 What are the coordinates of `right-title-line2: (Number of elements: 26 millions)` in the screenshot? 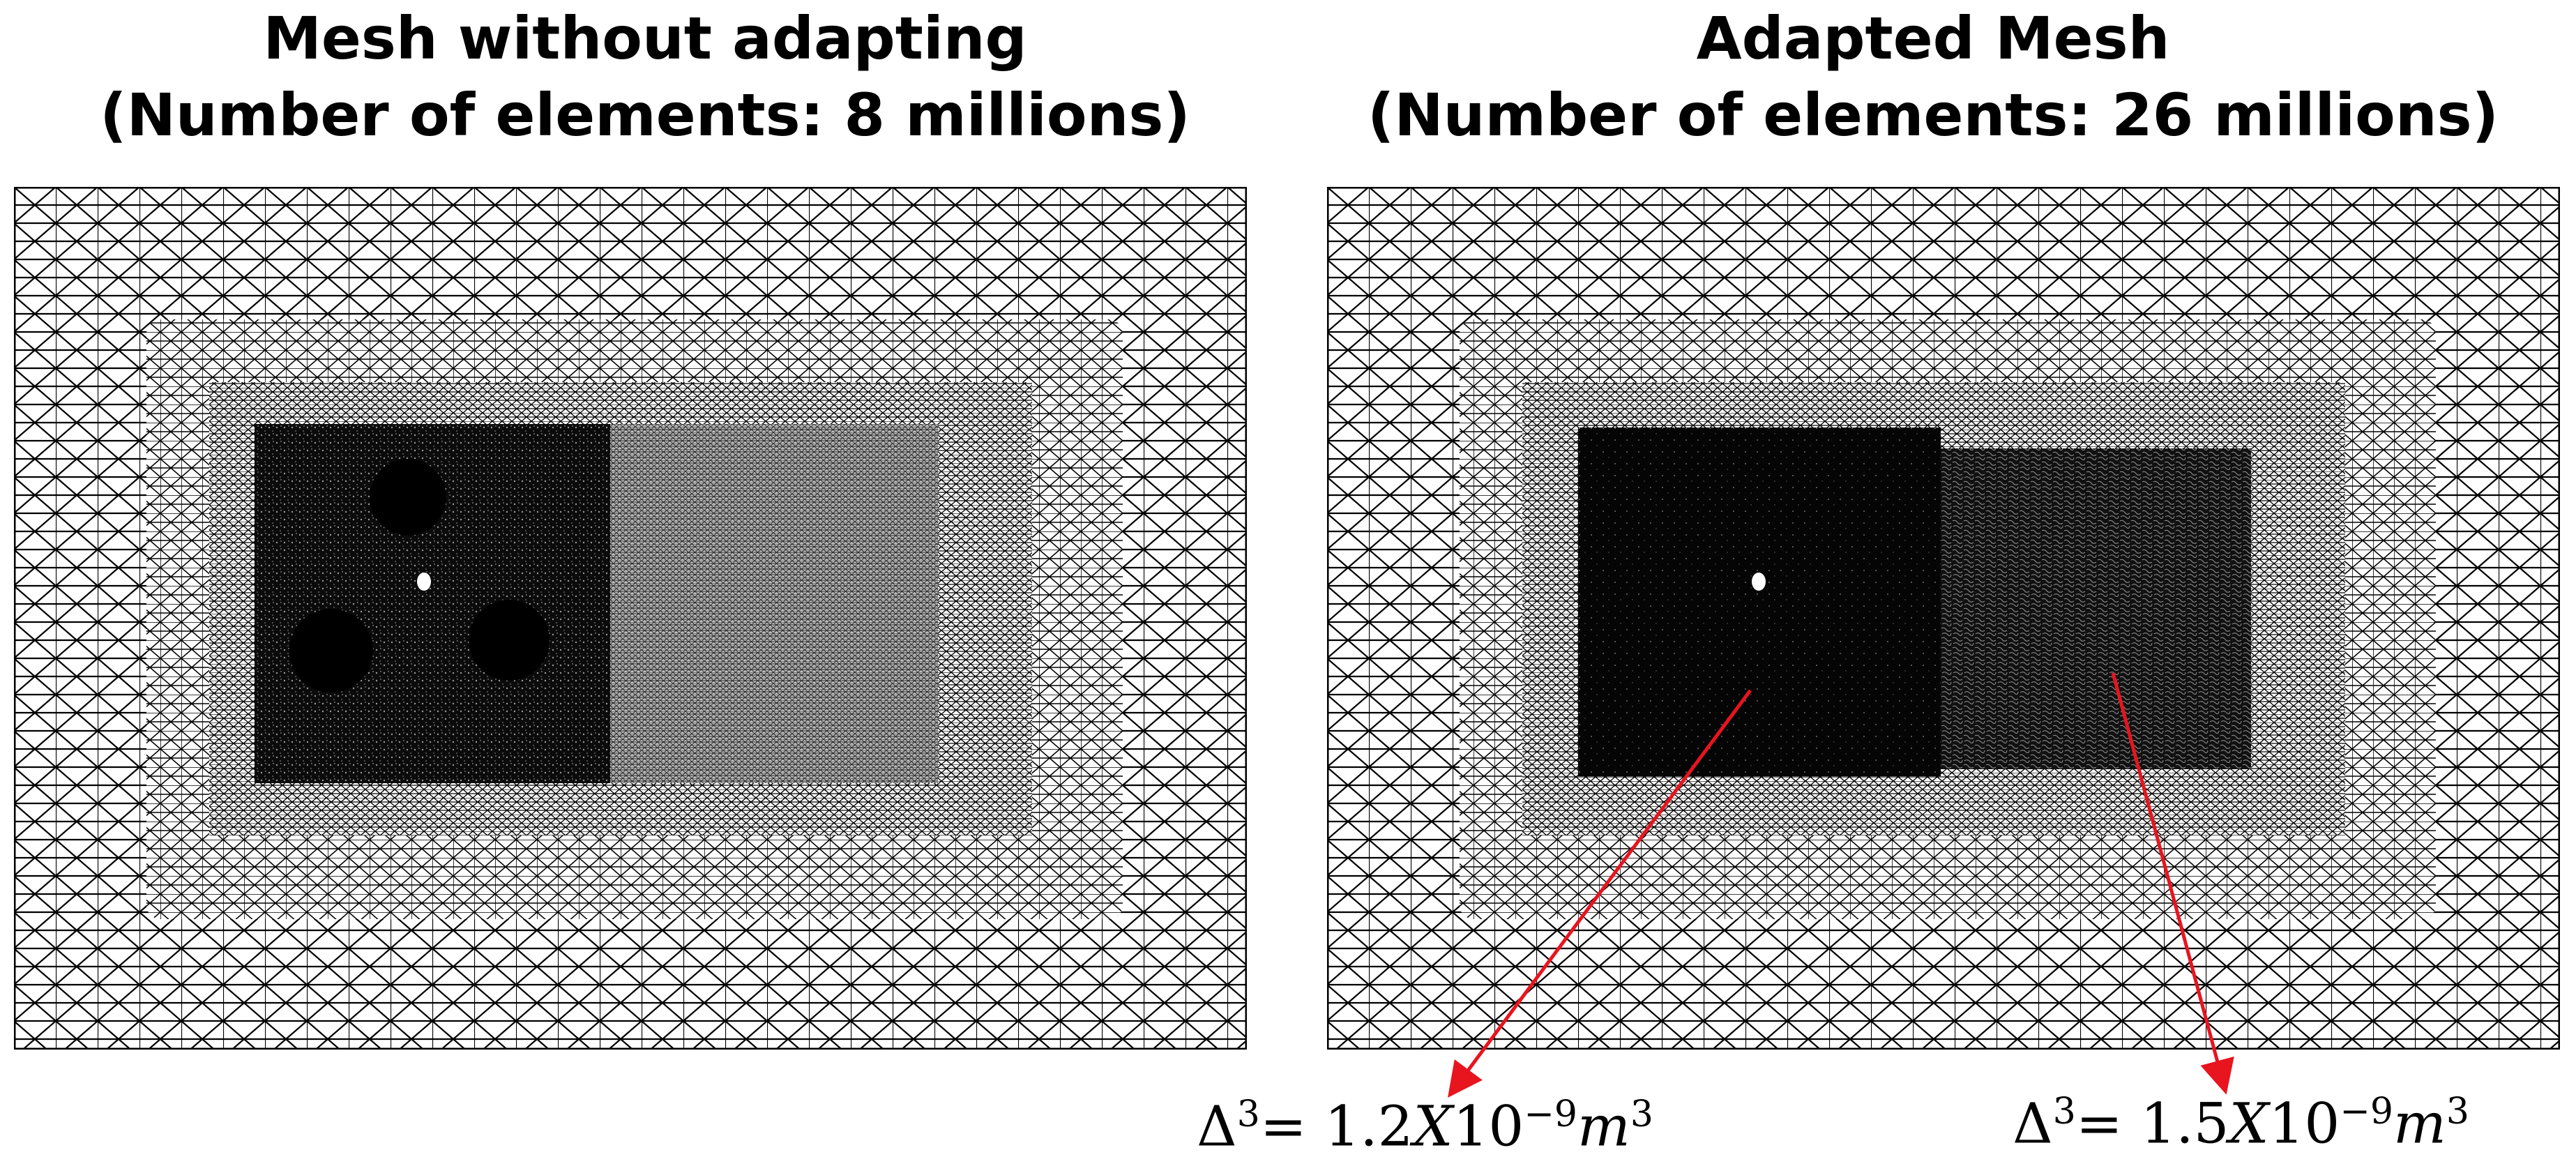 It's located at (1933, 115).